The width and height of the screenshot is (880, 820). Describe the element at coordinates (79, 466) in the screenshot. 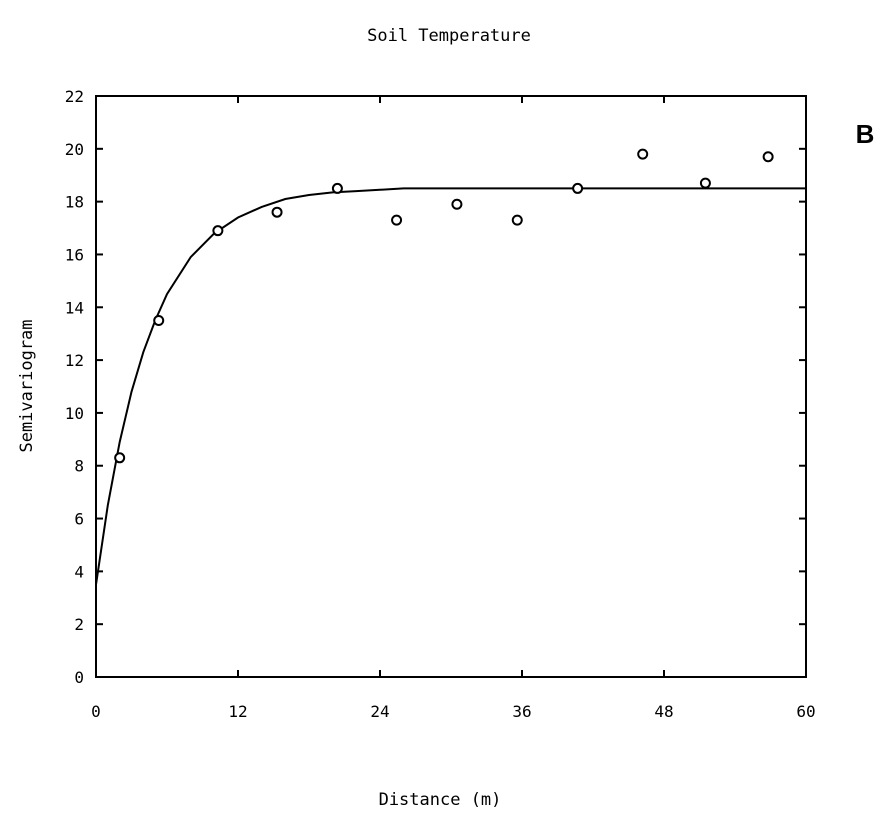

I see `y-tick-label: 8` at that location.